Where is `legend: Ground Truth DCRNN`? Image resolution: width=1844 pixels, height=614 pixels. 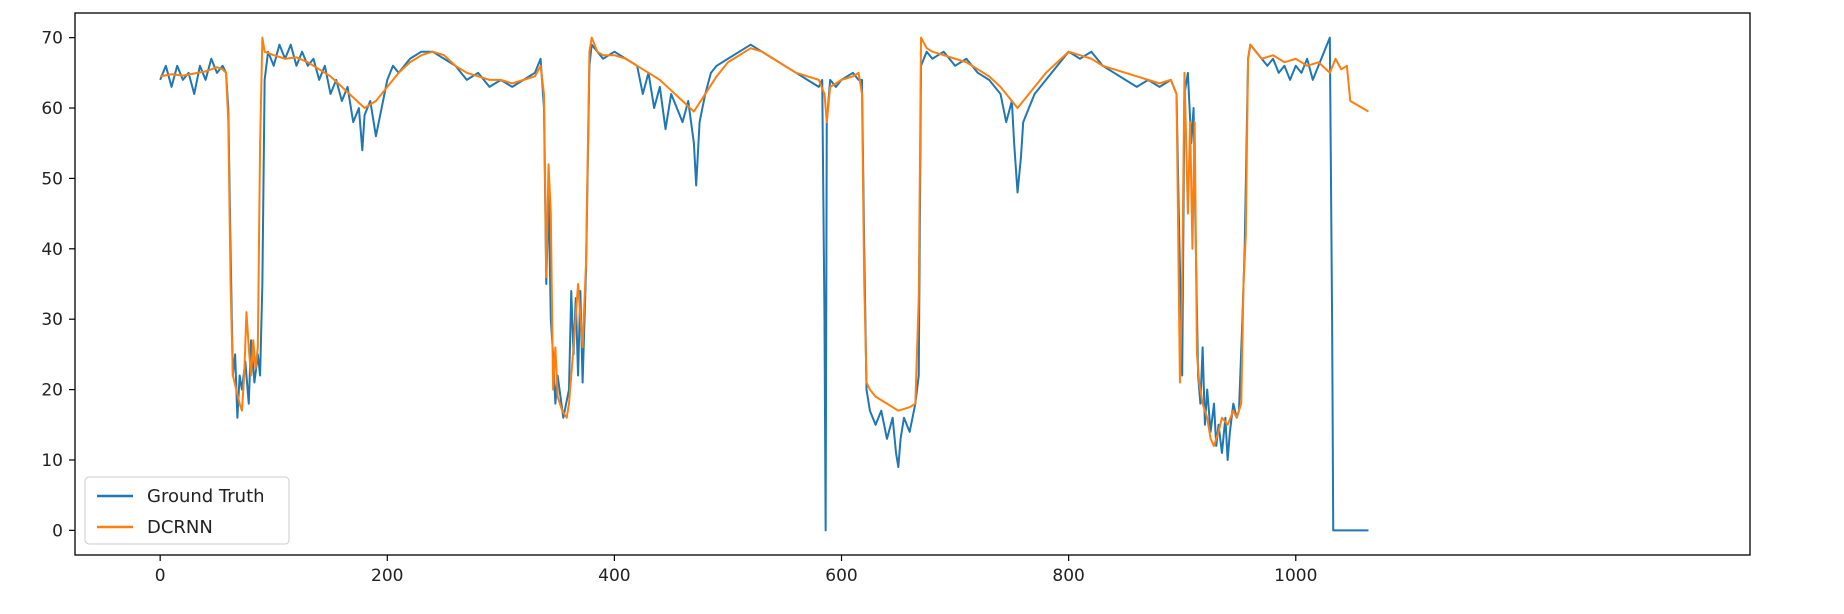 legend: Ground Truth DCRNN is located at coordinates (187, 510).